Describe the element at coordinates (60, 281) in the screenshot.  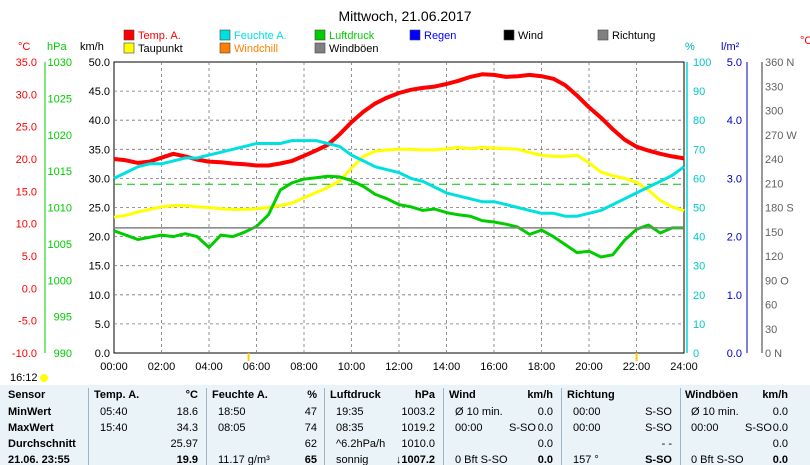
I see `pressure-tick: 1000` at that location.